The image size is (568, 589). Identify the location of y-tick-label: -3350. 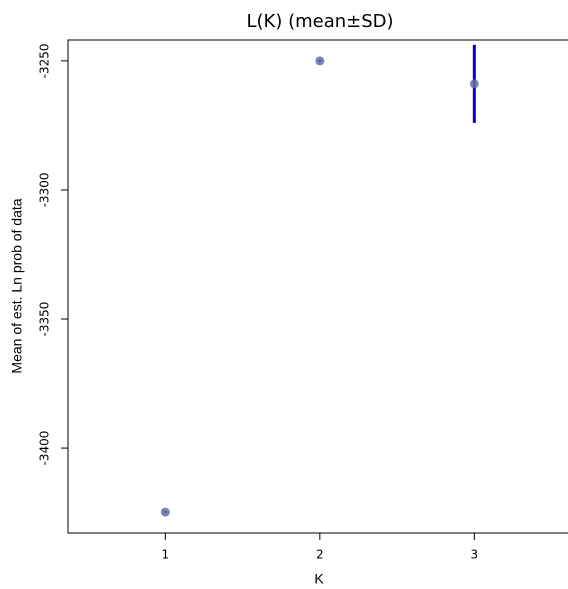
(45, 319).